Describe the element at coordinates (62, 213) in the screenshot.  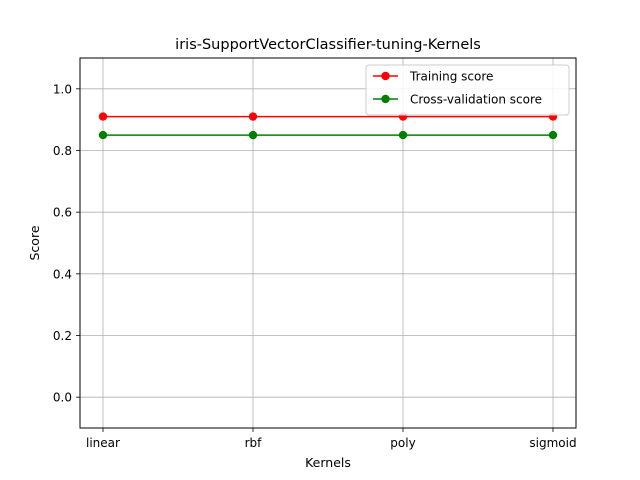
I see `y-tick-label: 0.6` at that location.